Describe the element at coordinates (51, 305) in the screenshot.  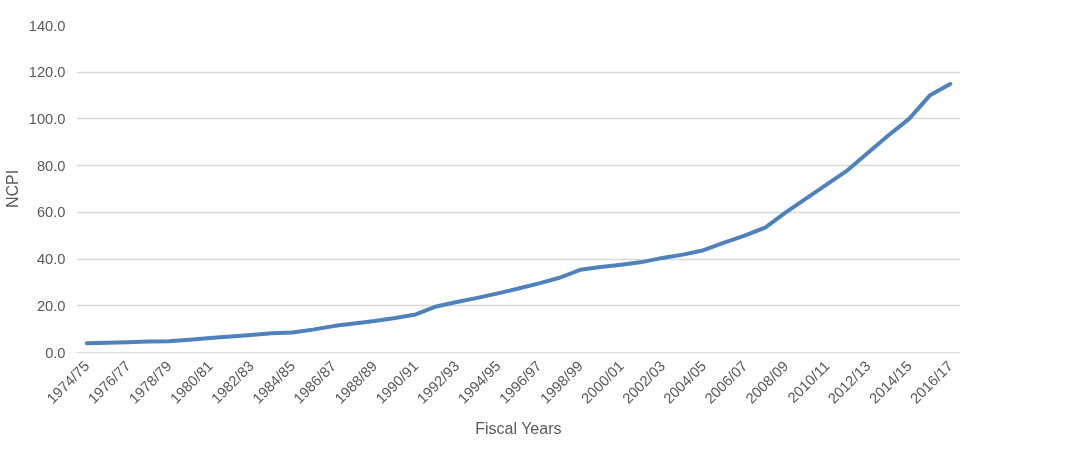
I see `y-tick-label: 20.0` at that location.